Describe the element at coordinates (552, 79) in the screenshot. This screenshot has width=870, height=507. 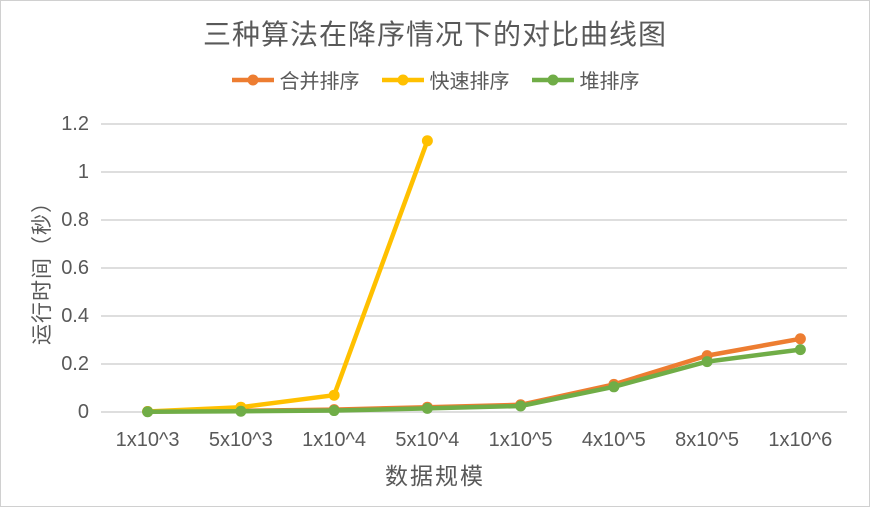
I see `heap-sort-legend-marker-icon` at that location.